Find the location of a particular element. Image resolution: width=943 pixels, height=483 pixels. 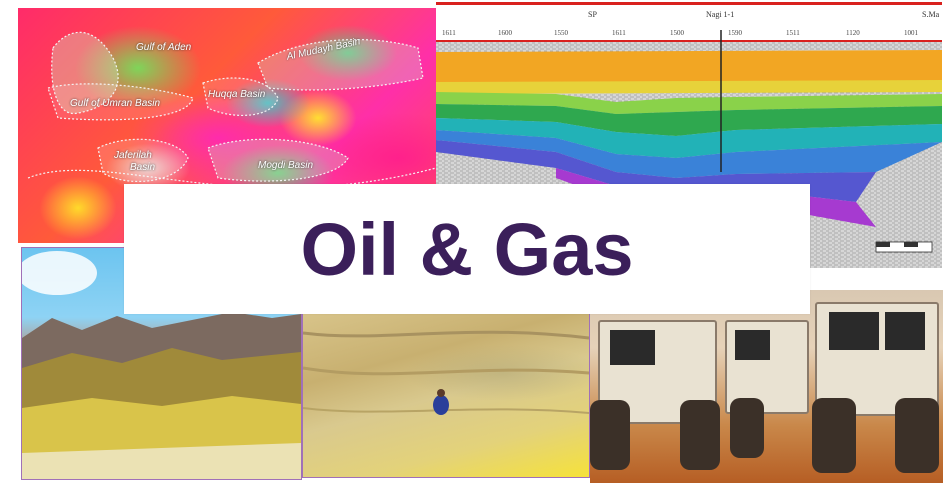

truck-cab is located at coordinates (877, 359).